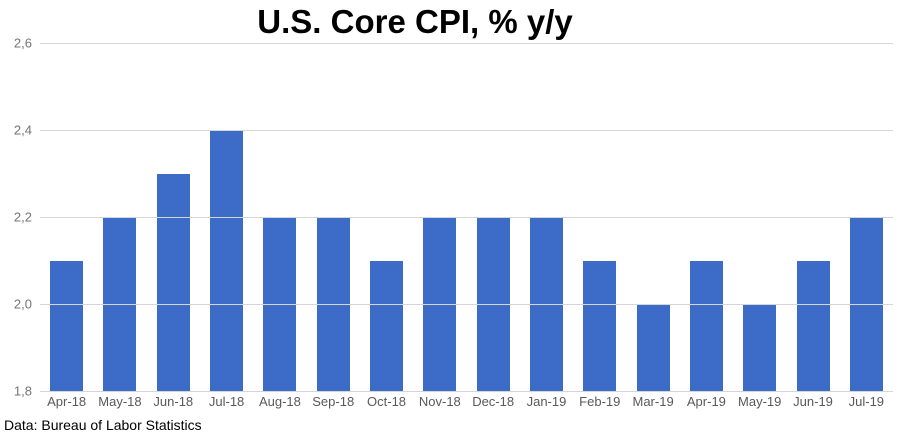 The height and width of the screenshot is (435, 913). I want to click on gridline-1,8, so click(466, 391).